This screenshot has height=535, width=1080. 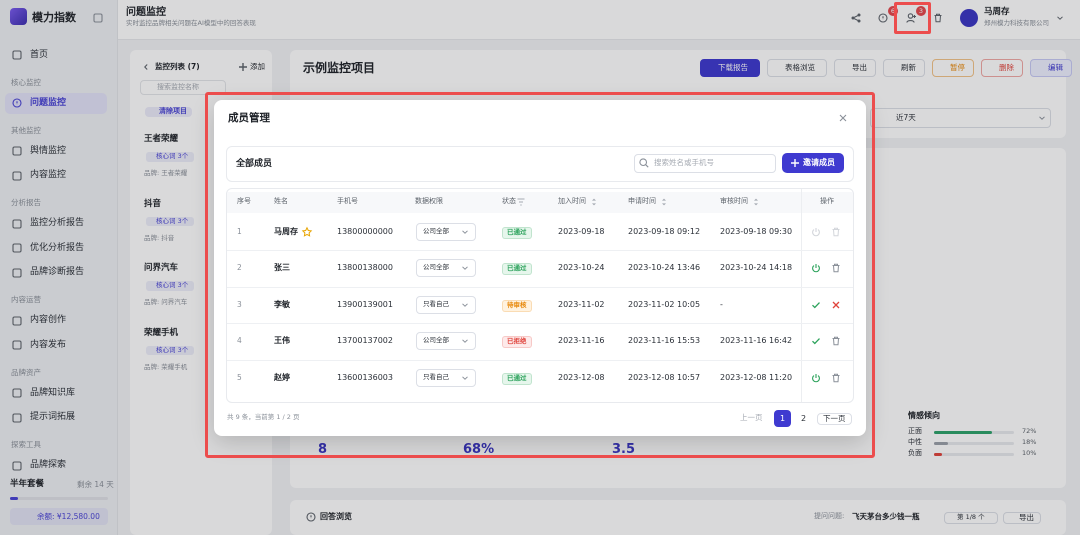 I want to click on action-button: 刷新, so click(x=904, y=68).